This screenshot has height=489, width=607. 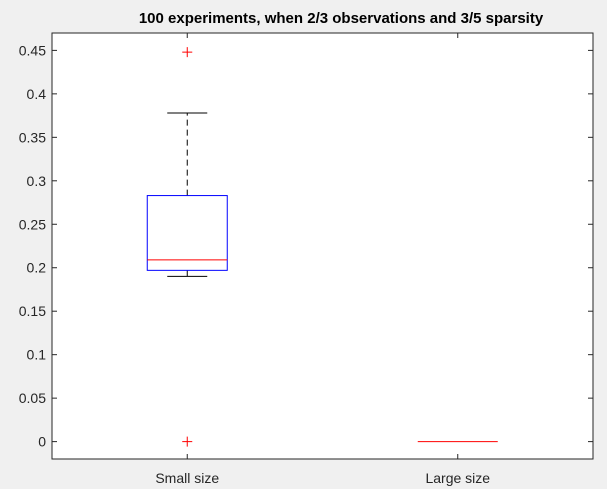 I want to click on y-tick-label: 0.15, so click(x=32, y=311).